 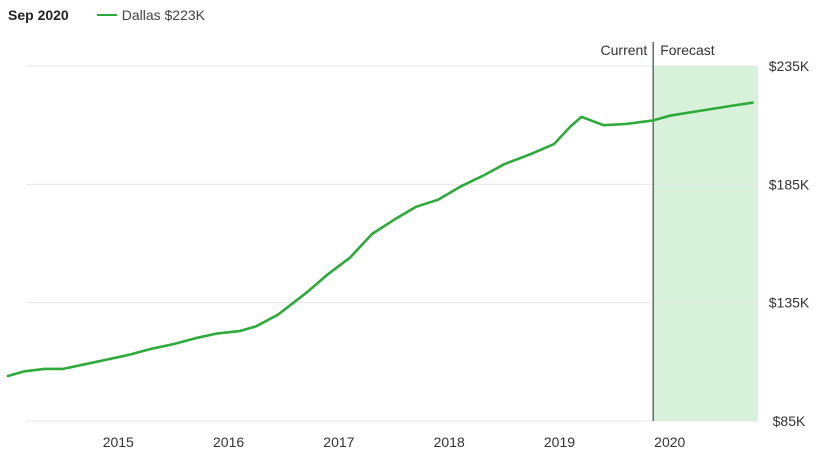 What do you see at coordinates (789, 421) in the screenshot?
I see `y-tick-label-0: $85K` at bounding box center [789, 421].